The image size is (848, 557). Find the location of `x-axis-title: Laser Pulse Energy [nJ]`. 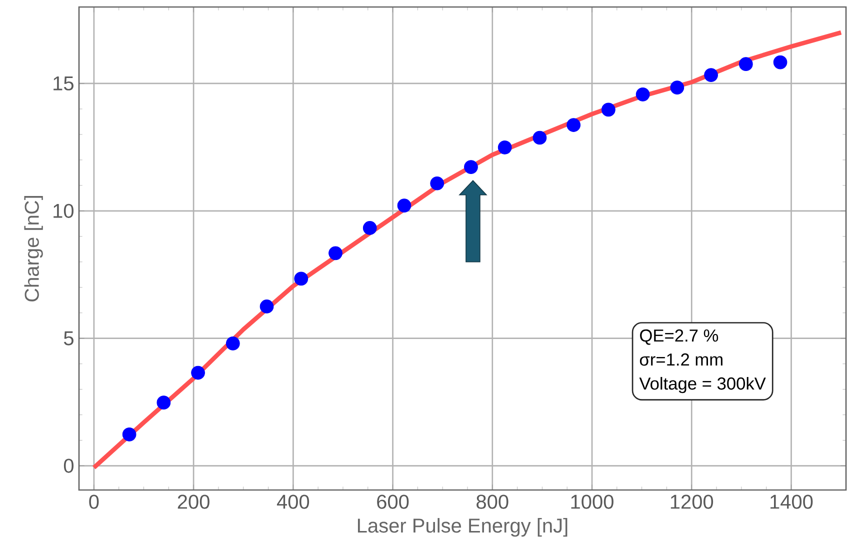

x-axis-title: Laser Pulse Energy [nJ] is located at coordinates (463, 527).